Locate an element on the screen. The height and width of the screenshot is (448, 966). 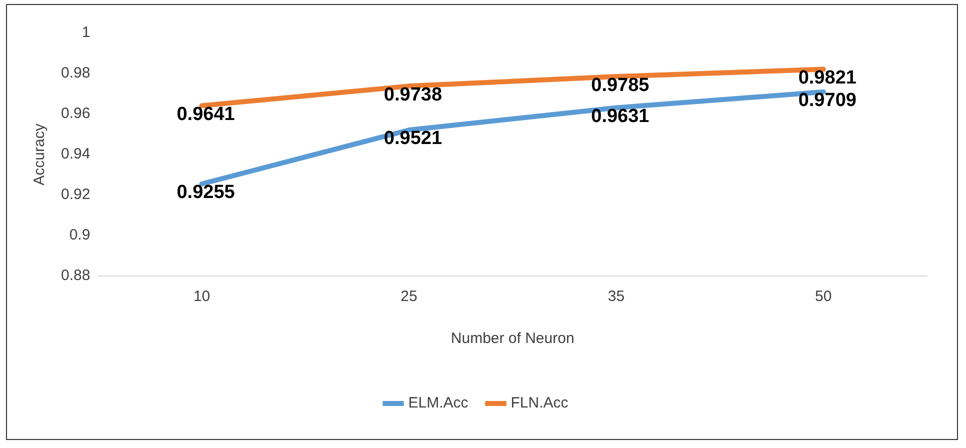
x-tick-label: 50 is located at coordinates (823, 297).